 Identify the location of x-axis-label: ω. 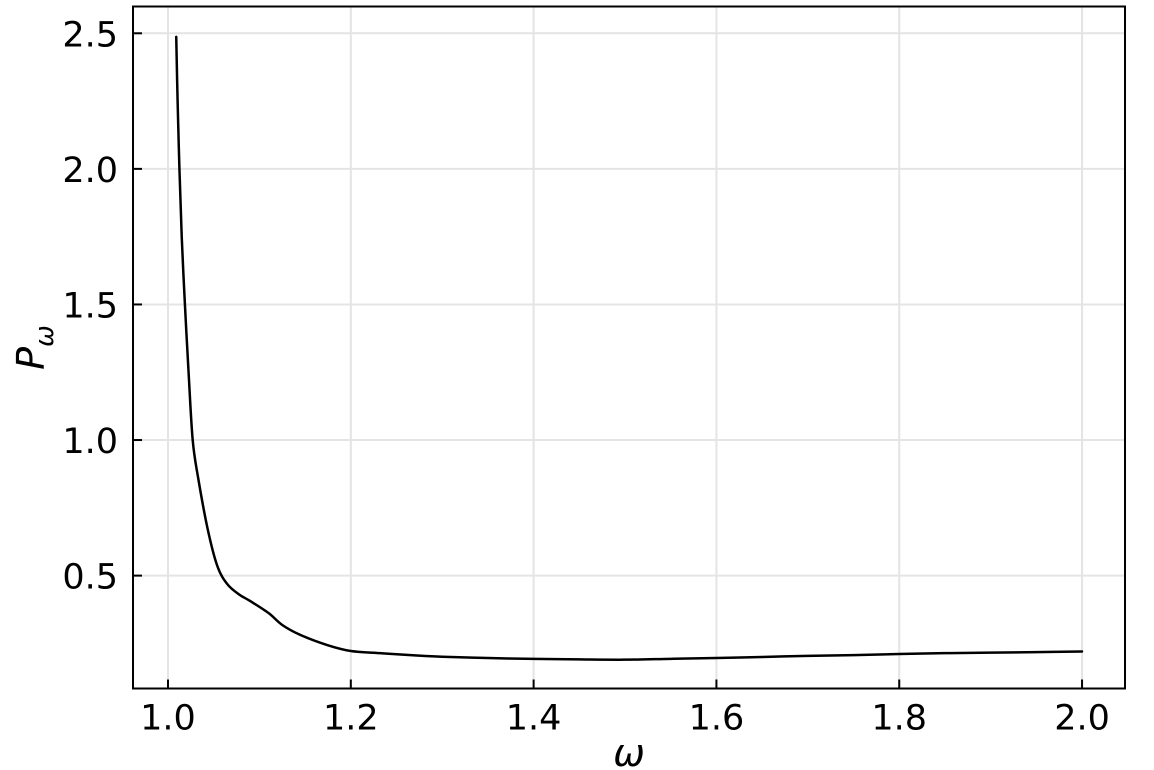
(629, 750).